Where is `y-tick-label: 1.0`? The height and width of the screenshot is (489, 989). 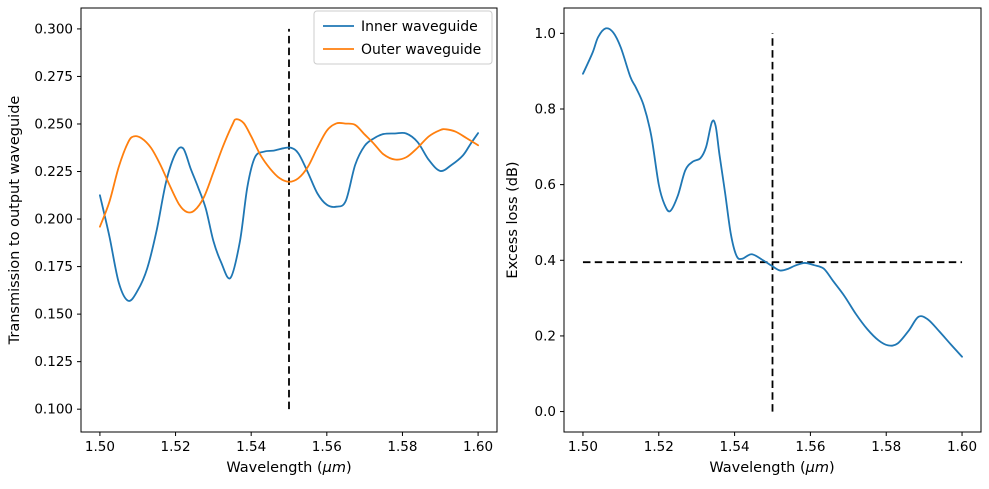 y-tick-label: 1.0 is located at coordinates (545, 34).